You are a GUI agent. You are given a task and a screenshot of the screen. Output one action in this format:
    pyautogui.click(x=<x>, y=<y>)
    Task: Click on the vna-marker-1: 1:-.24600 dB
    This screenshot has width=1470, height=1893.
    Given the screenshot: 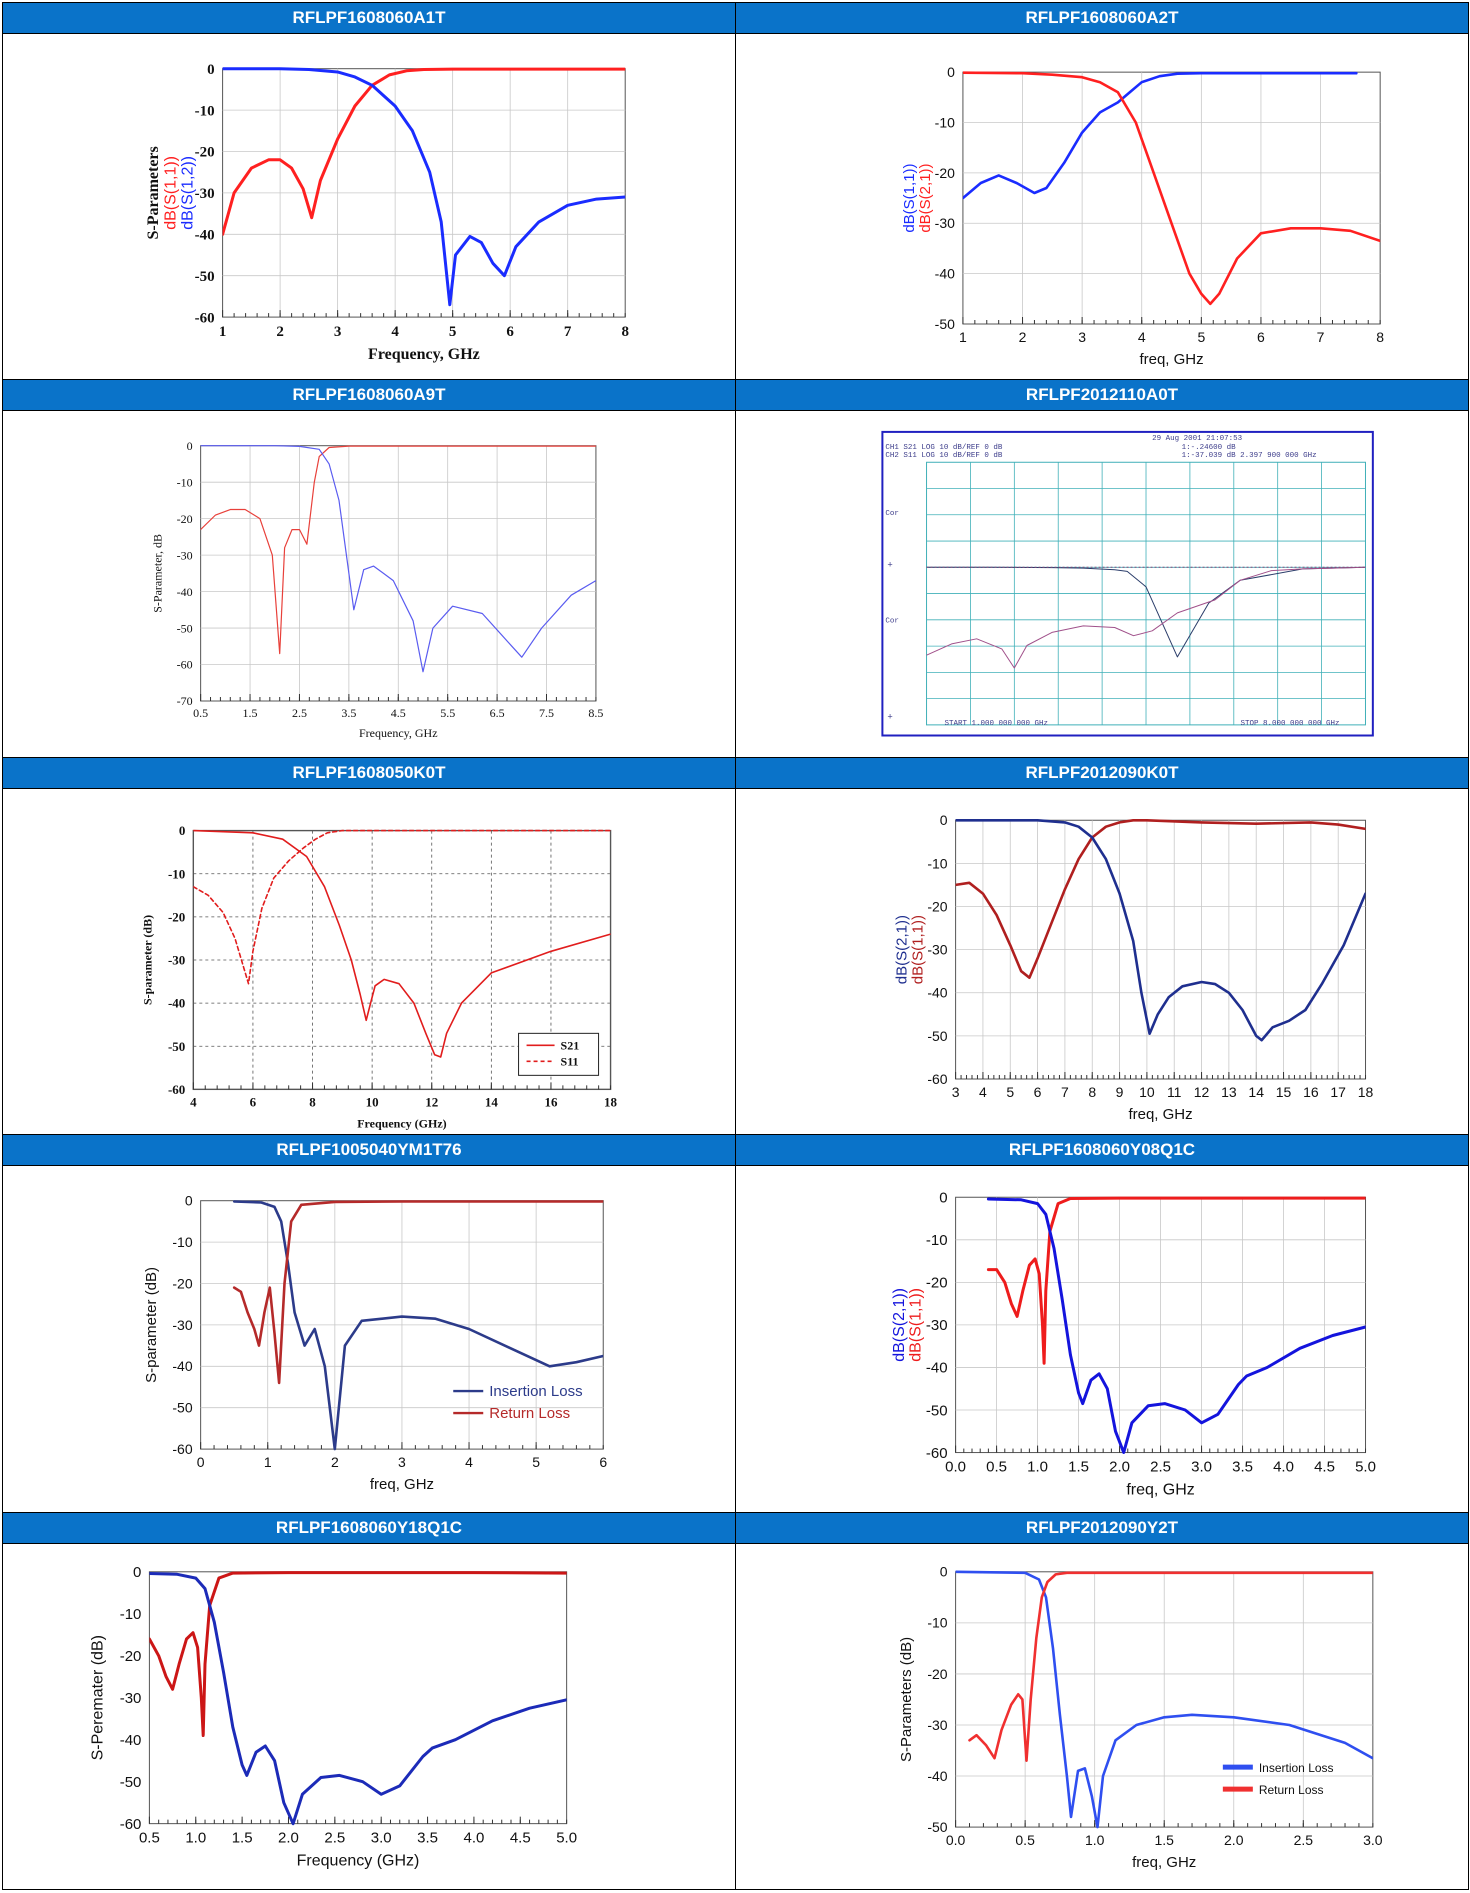 What is the action you would take?
    pyautogui.click(x=1209, y=448)
    